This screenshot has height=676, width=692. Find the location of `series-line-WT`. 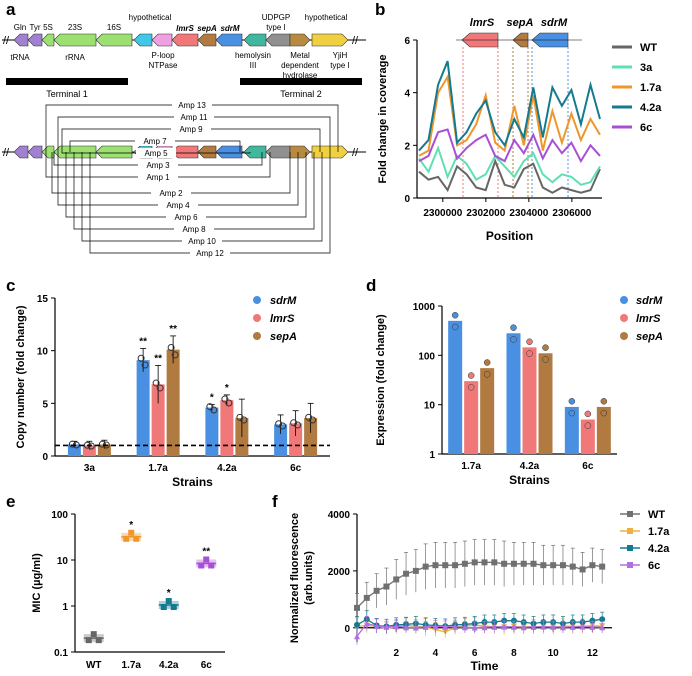

series-line-WT is located at coordinates (479, 585).